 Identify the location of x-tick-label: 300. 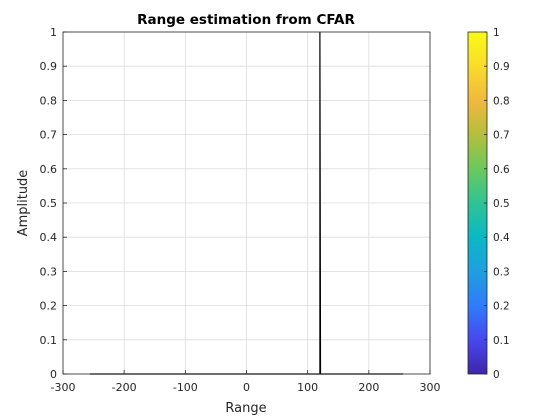
(430, 387).